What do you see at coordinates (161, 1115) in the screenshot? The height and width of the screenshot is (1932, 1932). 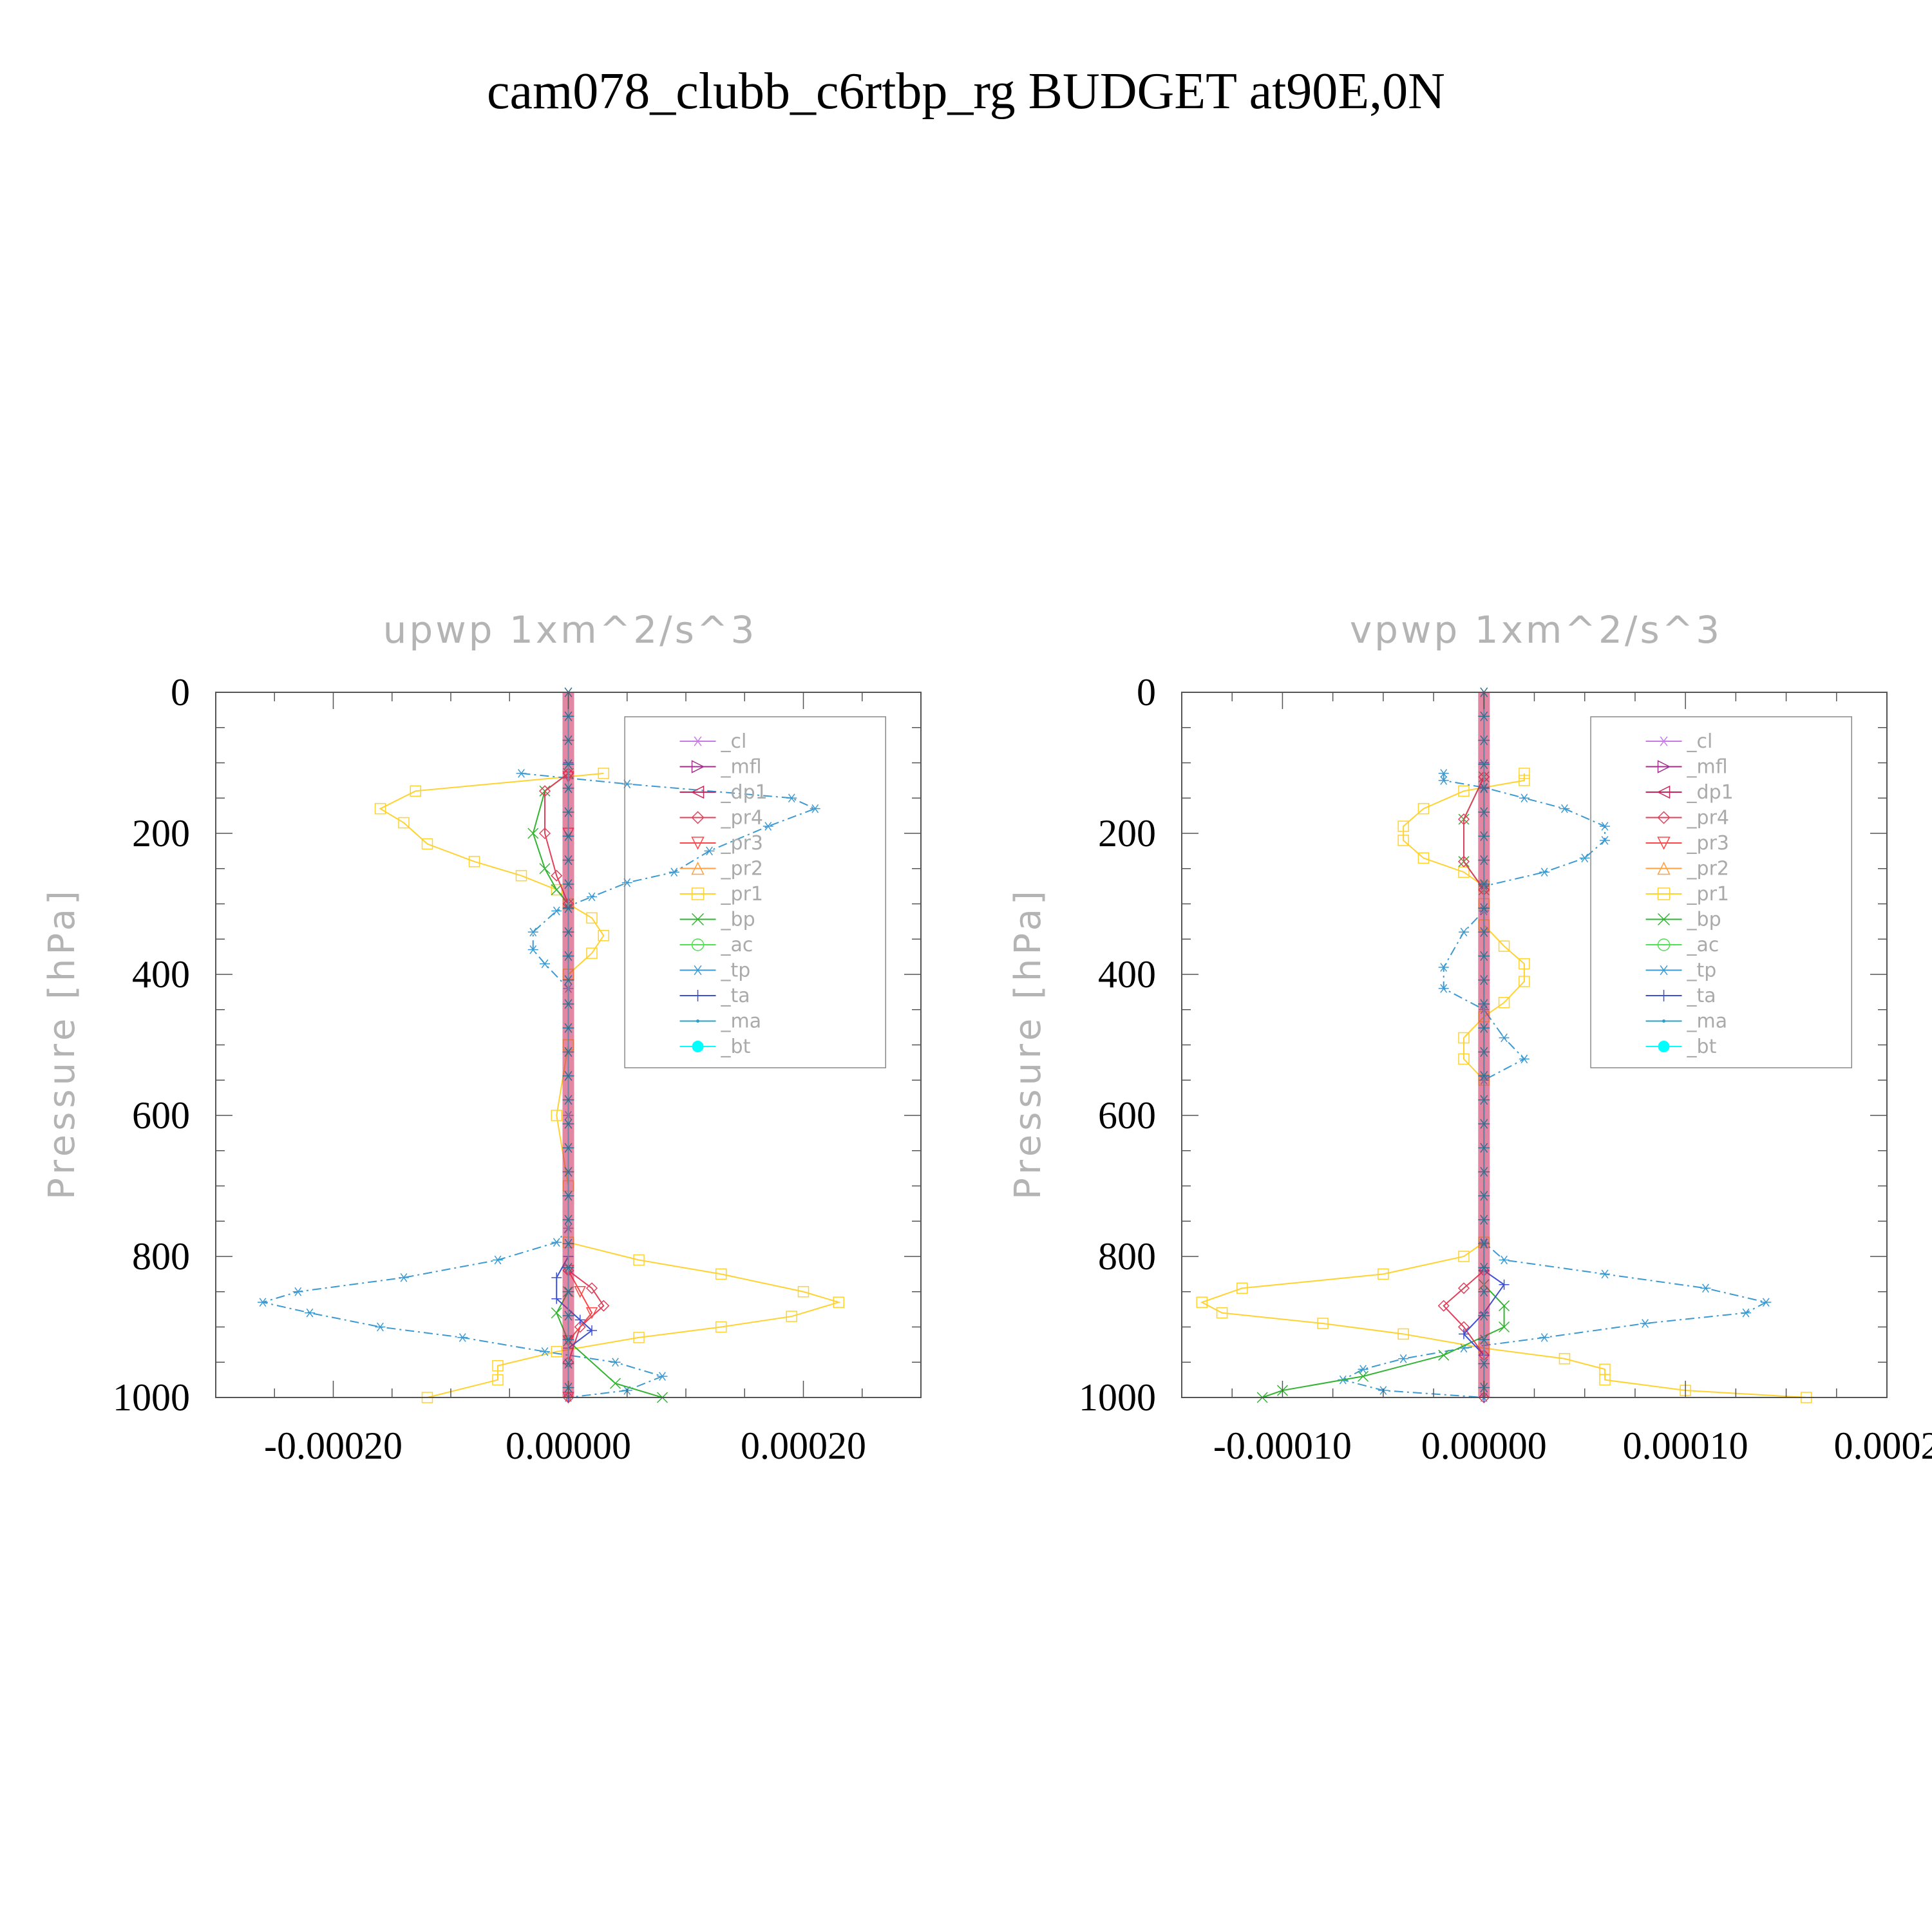 I see `y-tick-label: 600` at bounding box center [161, 1115].